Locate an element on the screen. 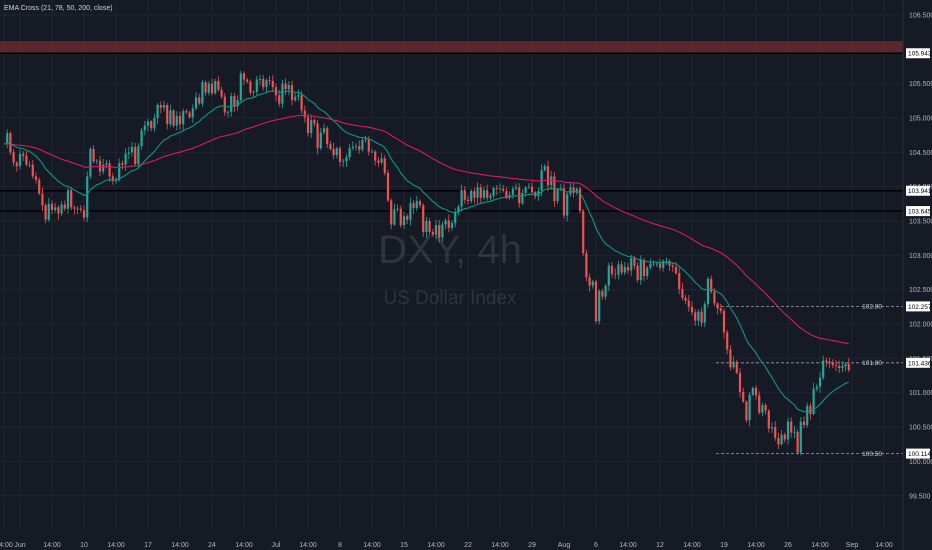  price-tick-label: 103.500 is located at coordinates (920, 222).